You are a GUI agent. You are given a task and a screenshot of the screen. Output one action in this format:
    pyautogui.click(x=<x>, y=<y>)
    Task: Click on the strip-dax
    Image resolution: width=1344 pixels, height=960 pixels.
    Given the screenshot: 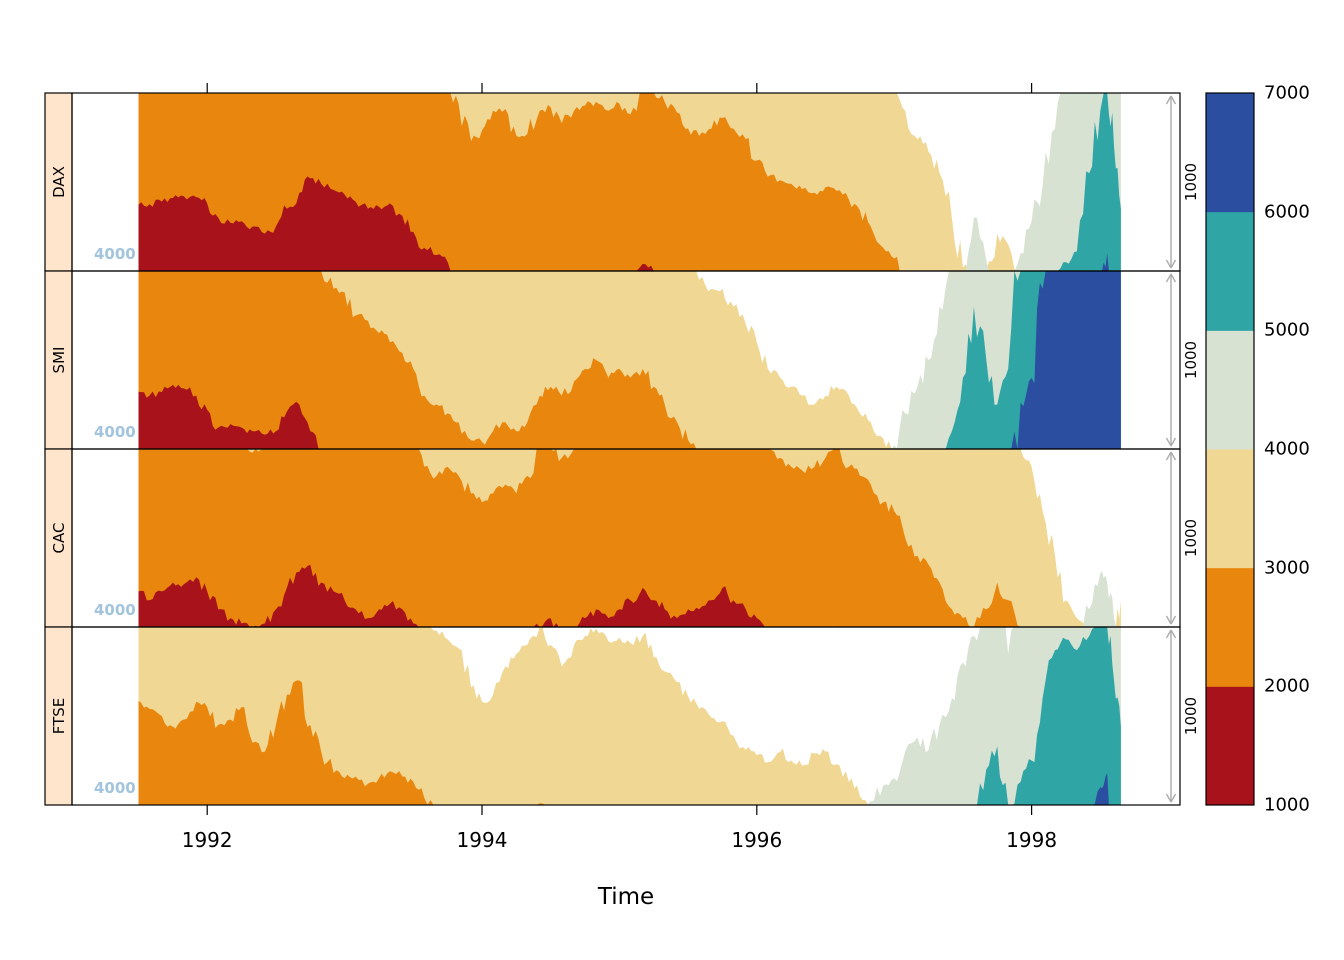 What is the action you would take?
    pyautogui.click(x=58, y=182)
    